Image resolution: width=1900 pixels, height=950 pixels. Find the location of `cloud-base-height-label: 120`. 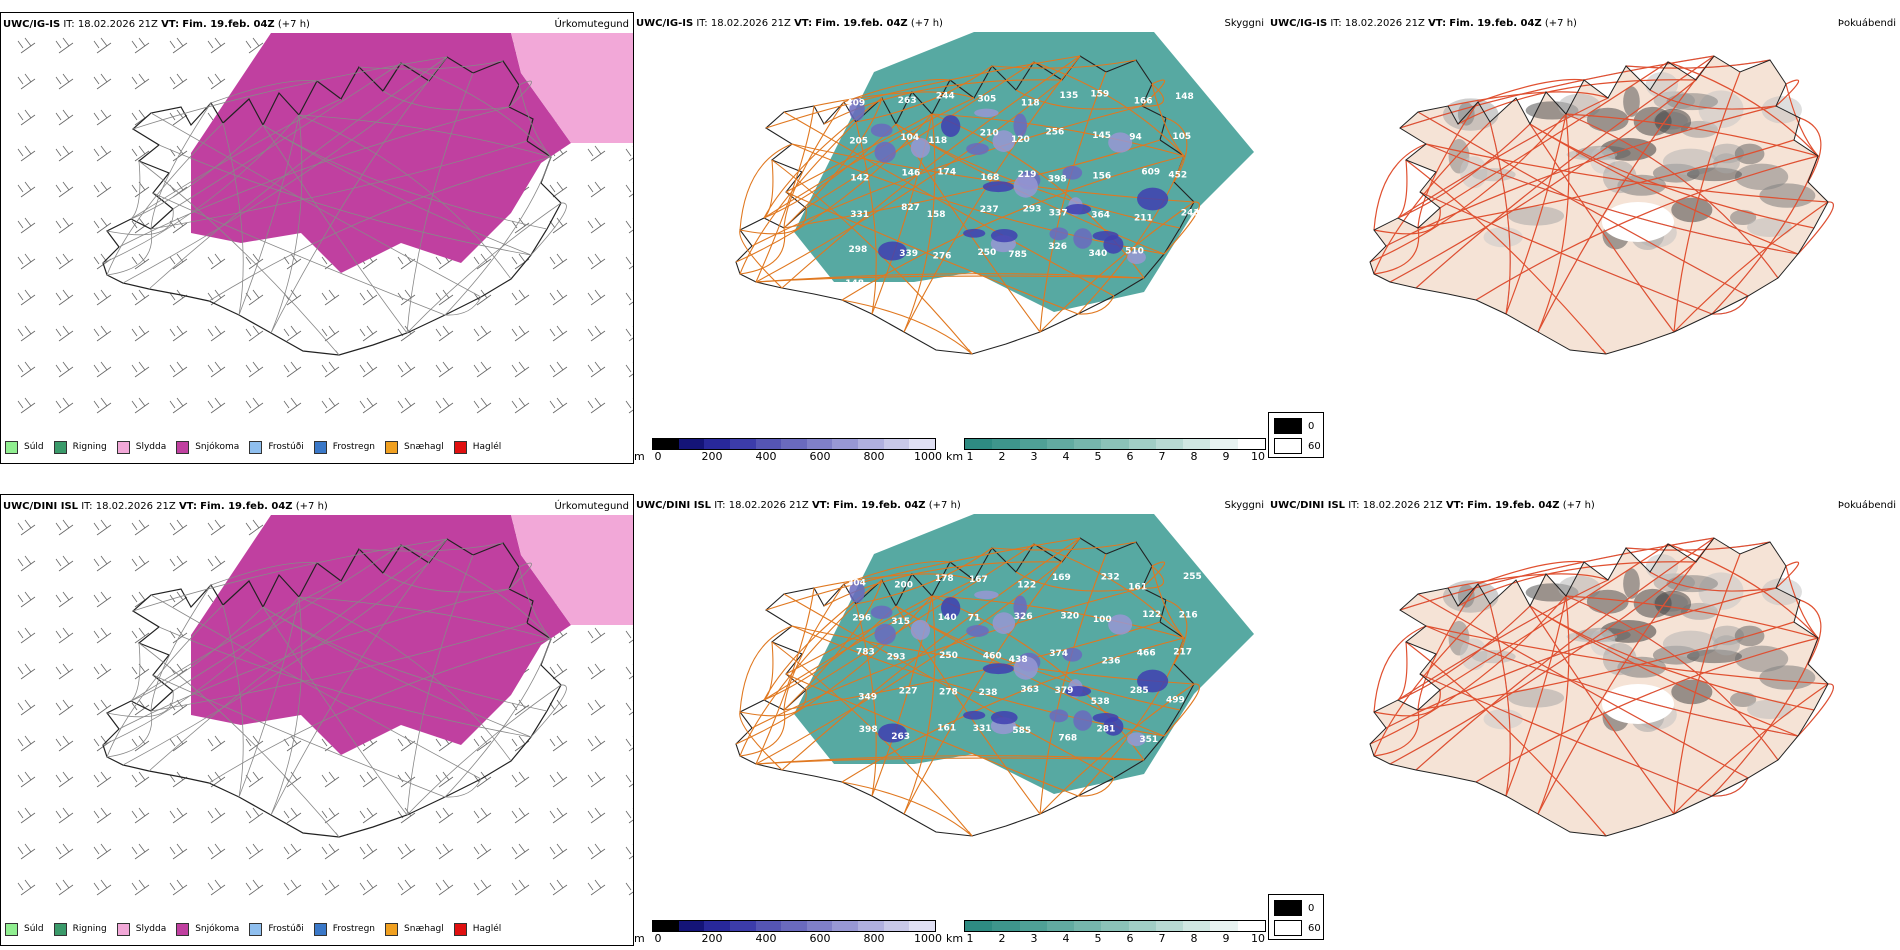

cloud-base-height-label: 120 is located at coordinates (1020, 140).